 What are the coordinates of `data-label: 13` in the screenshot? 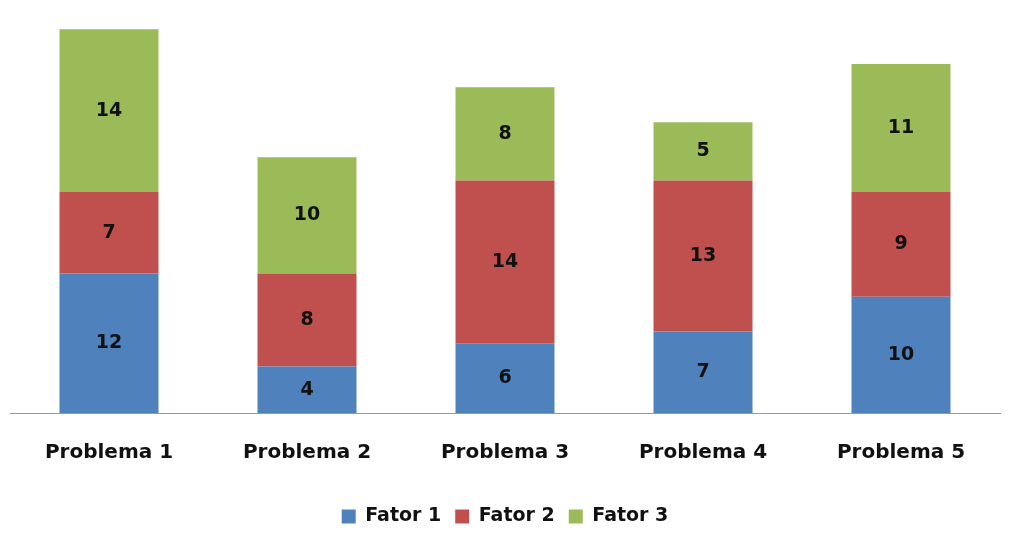 It's located at (703, 253).